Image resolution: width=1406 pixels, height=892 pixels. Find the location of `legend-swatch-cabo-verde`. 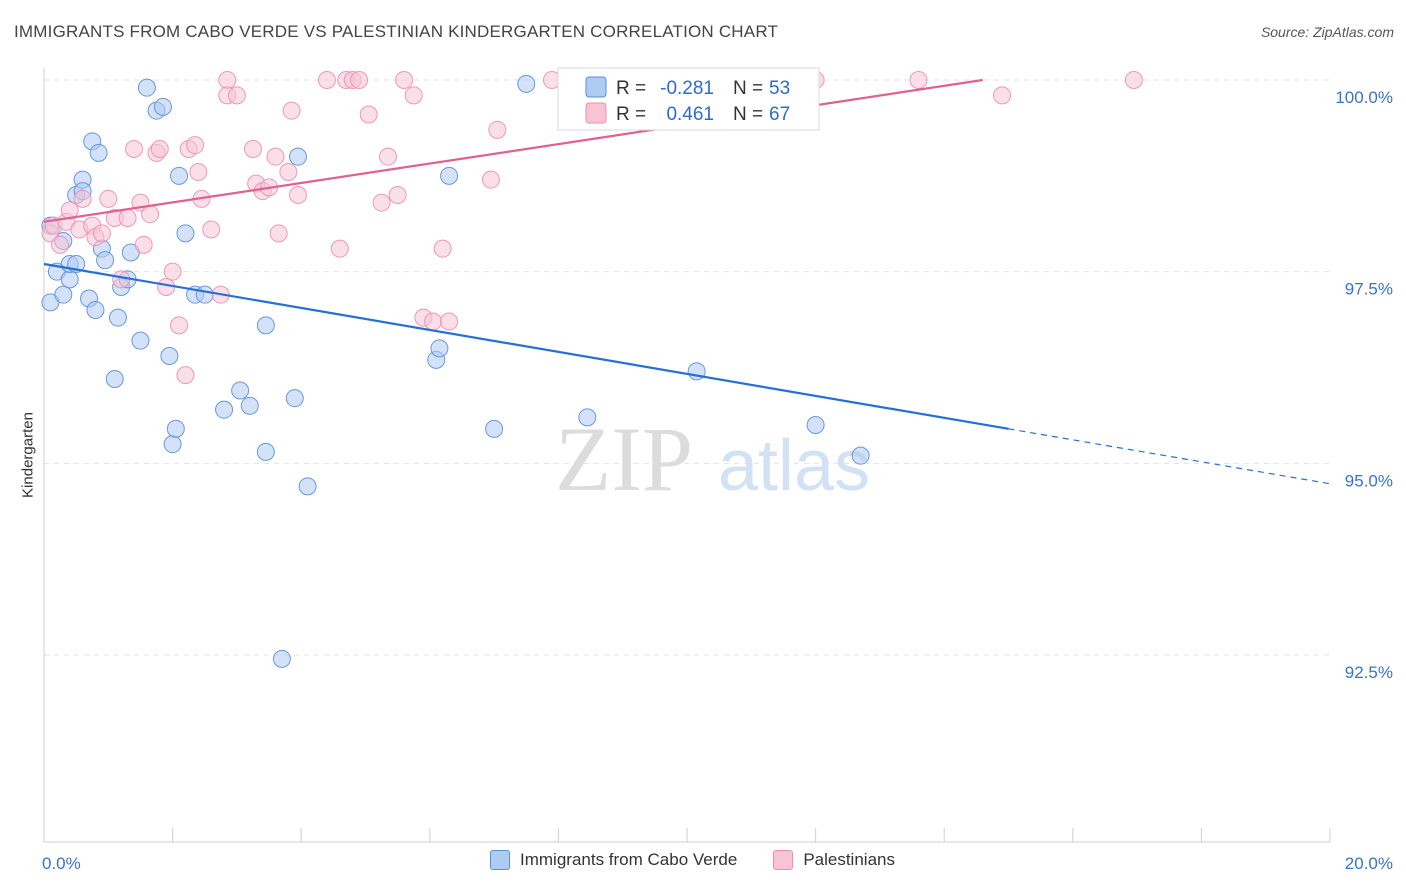

legend-swatch-cabo-verde is located at coordinates (500, 860).